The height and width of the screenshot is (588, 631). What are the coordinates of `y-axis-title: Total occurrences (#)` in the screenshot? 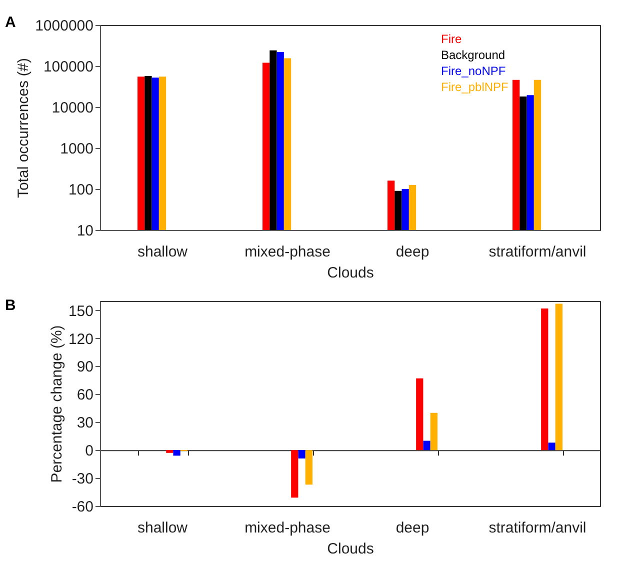 It's located at (23, 128).